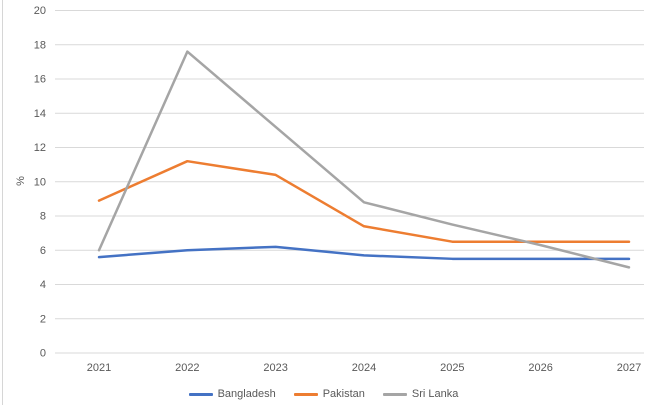  Describe the element at coordinates (364, 368) in the screenshot. I see `x-tick-label: 2024` at that location.